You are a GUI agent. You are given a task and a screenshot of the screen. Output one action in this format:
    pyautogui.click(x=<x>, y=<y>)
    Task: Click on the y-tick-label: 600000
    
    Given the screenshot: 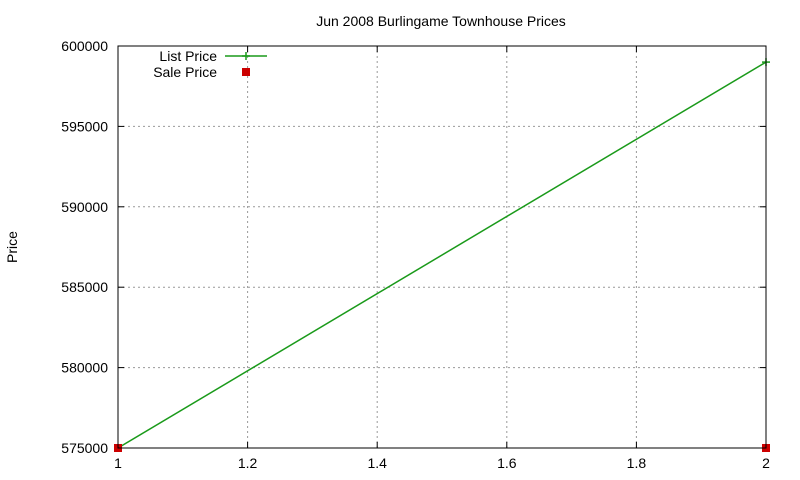 What is the action you would take?
    pyautogui.click(x=84, y=46)
    